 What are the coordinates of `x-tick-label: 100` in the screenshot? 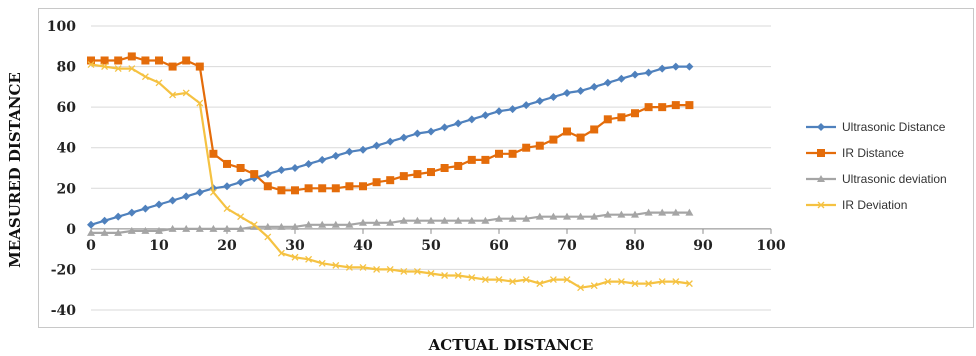 It's located at (770, 246).